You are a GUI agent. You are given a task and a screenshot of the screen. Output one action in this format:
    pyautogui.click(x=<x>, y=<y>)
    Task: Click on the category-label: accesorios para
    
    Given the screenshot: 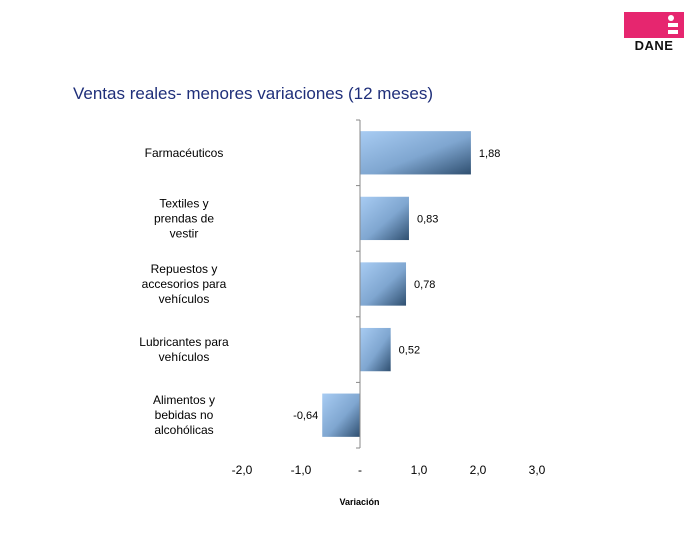 What is the action you would take?
    pyautogui.click(x=184, y=284)
    